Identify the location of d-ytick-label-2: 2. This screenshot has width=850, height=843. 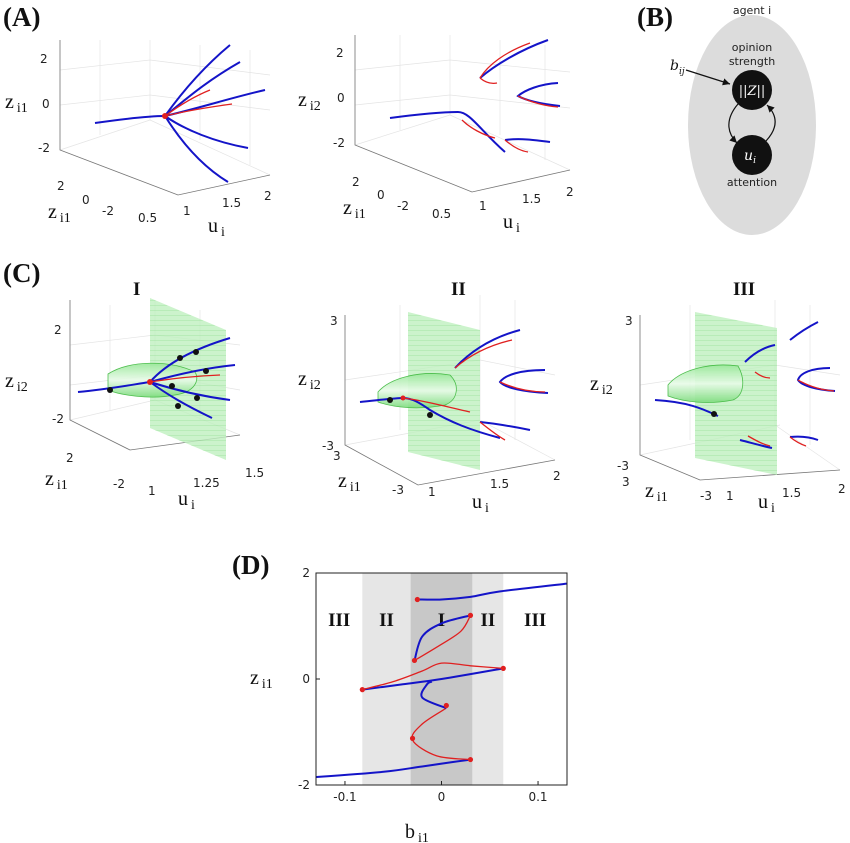
(306, 573).